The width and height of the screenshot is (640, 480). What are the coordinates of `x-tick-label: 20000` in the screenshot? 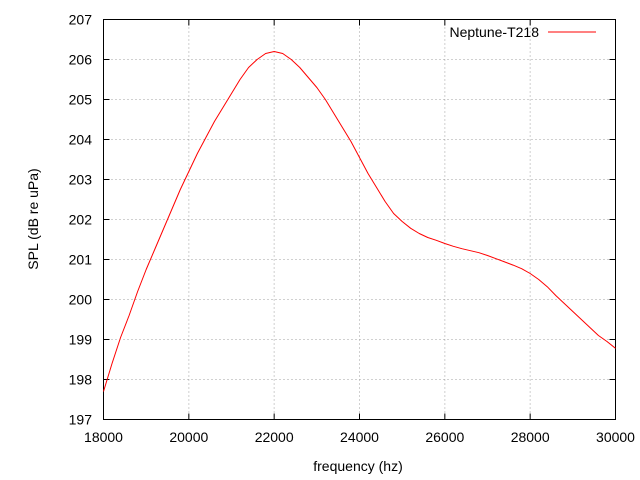 It's located at (188, 437).